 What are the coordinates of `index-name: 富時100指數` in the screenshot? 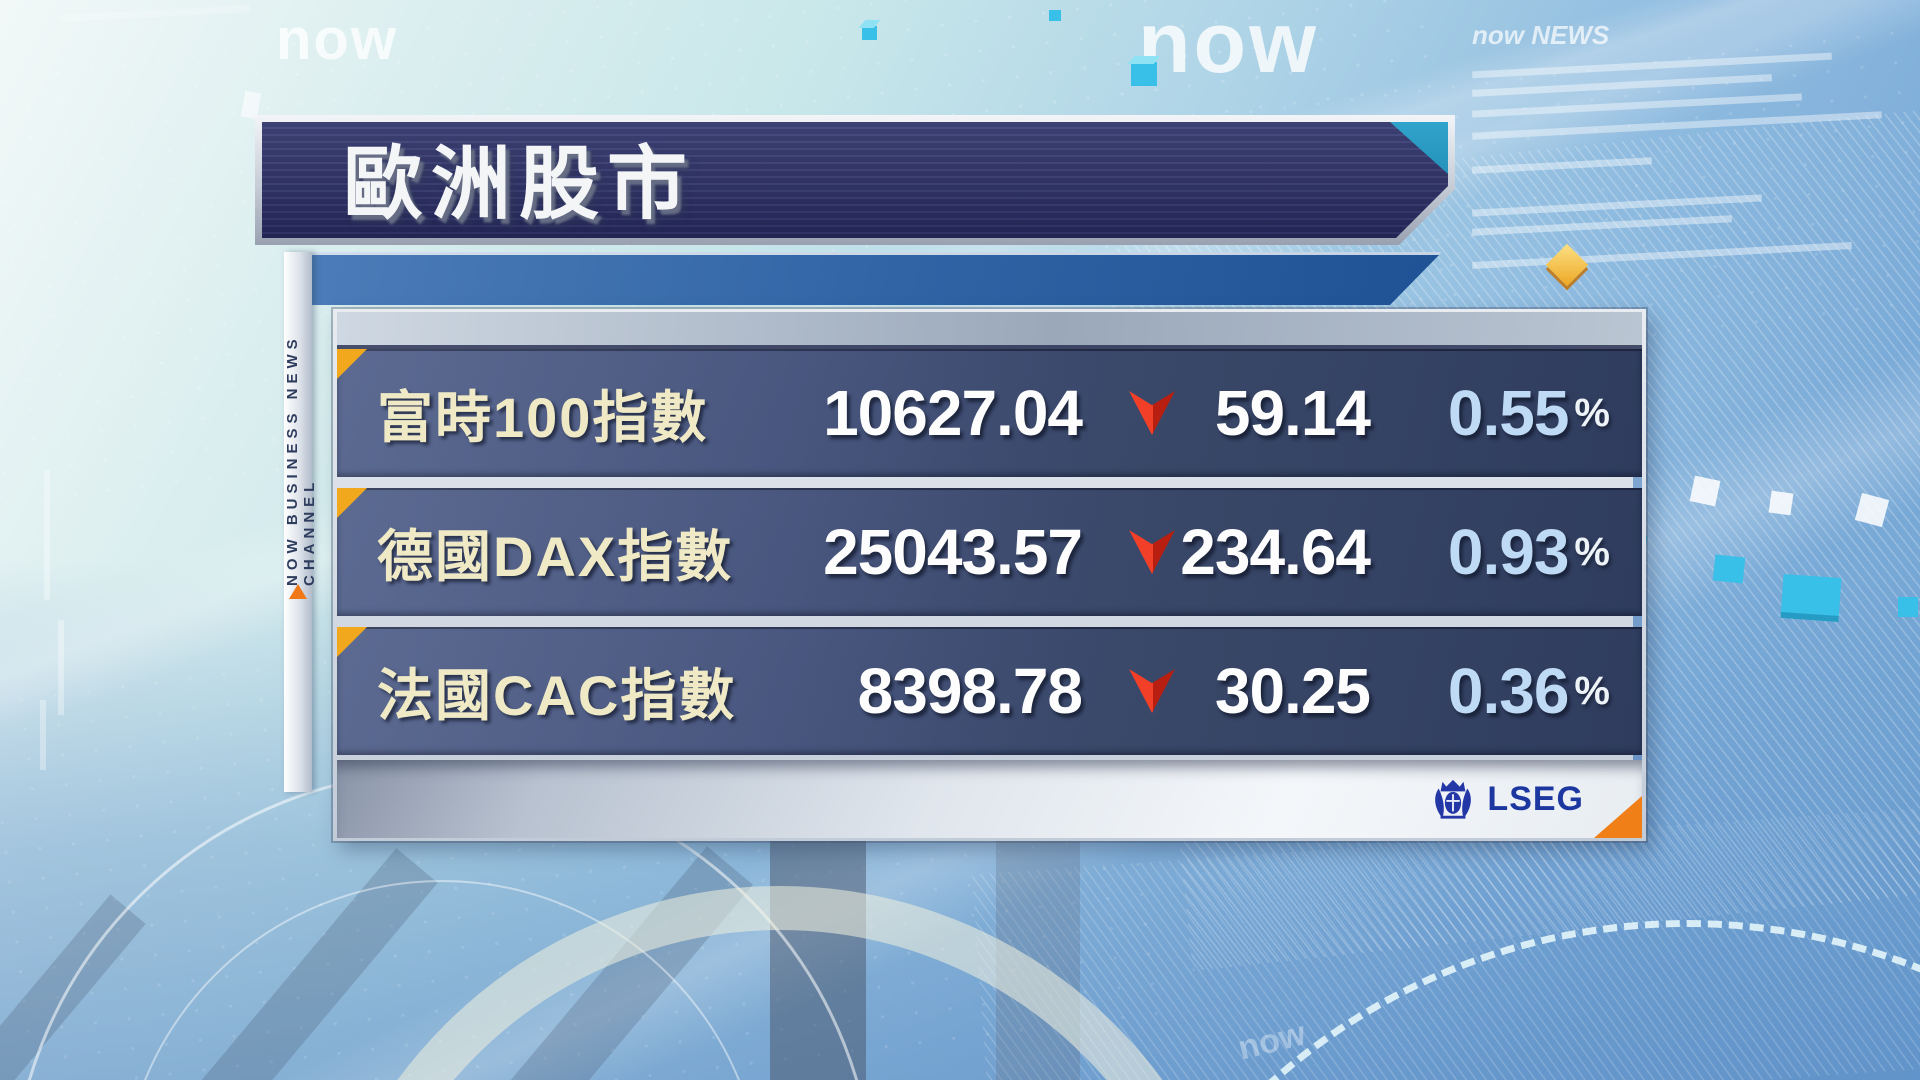 It's located at (543, 417).